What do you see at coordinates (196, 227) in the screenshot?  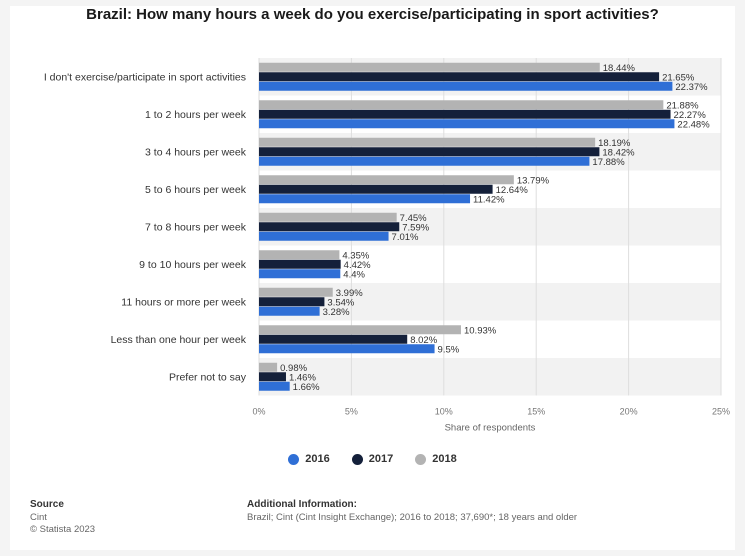 I see `category-label: 7 to 8 hours per week` at bounding box center [196, 227].